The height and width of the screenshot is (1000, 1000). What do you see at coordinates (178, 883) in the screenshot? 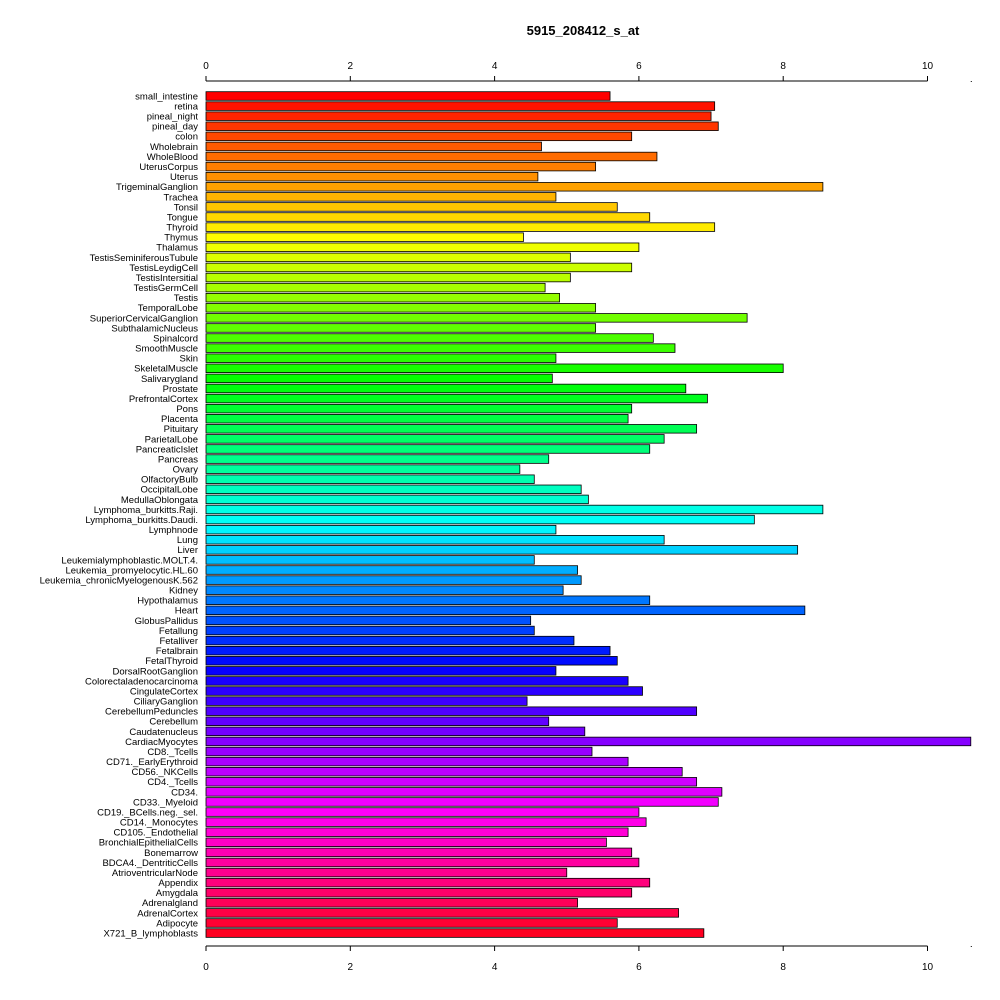
I see `category-label: Appendix` at bounding box center [178, 883].